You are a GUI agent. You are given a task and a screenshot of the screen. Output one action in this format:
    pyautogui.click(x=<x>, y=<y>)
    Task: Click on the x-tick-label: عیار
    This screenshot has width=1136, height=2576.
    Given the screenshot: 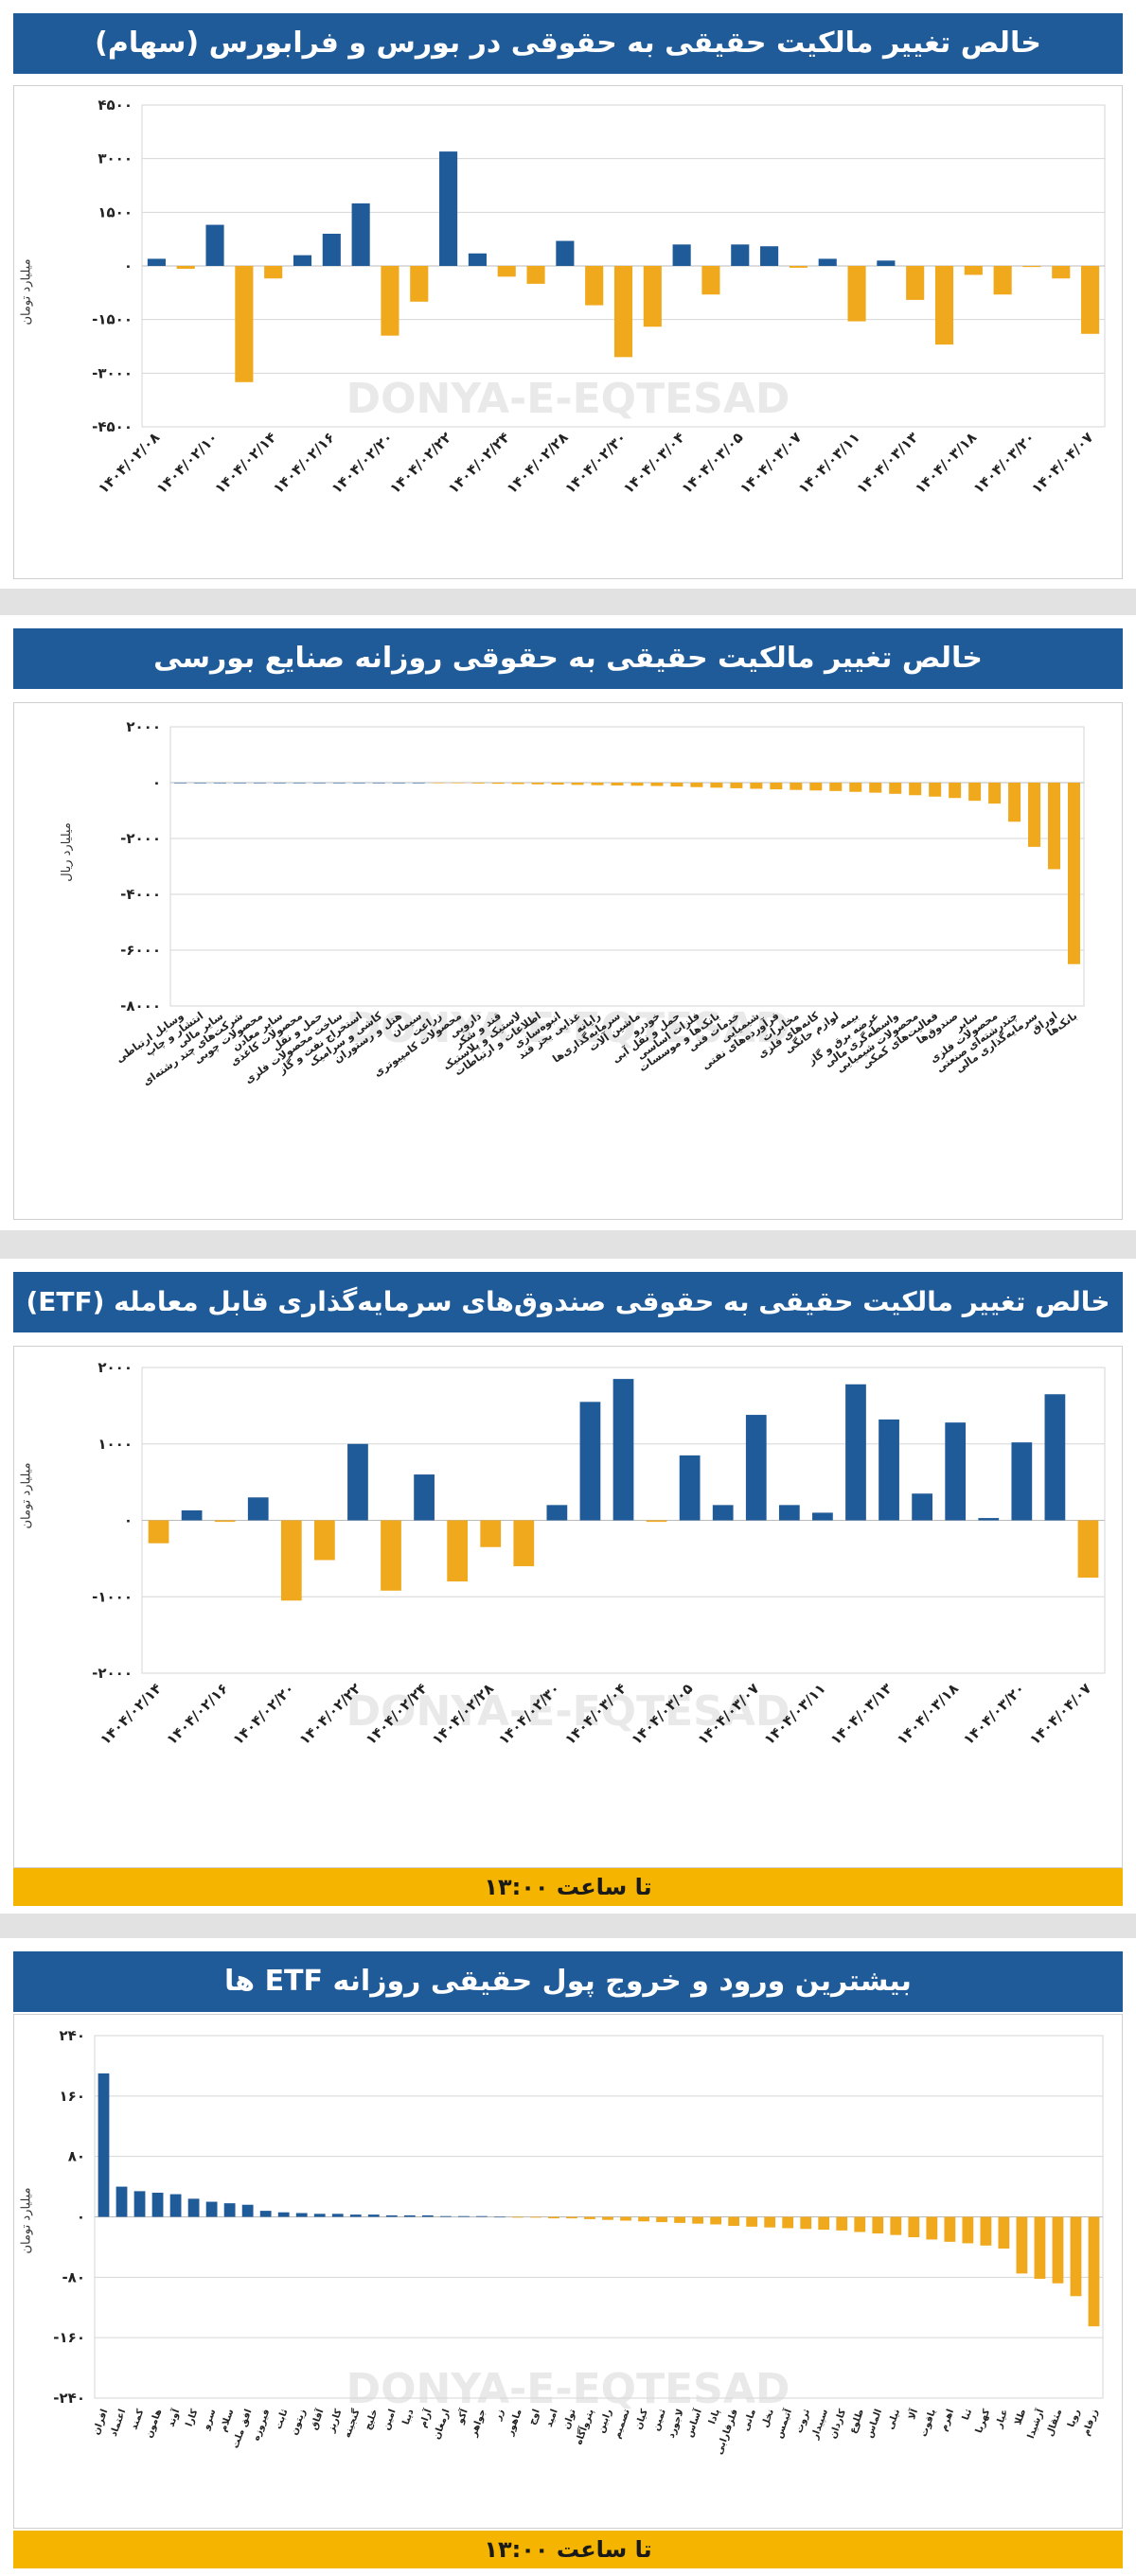 What is the action you would take?
    pyautogui.click(x=1002, y=2419)
    